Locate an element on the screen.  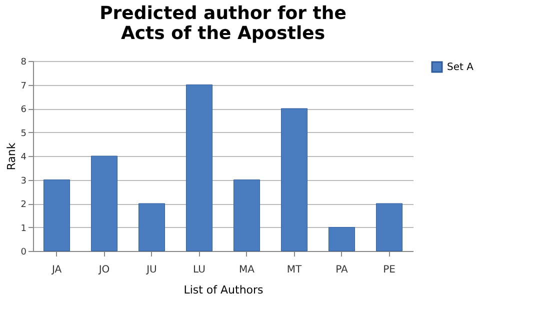
y-tick-label: 2 is located at coordinates (23, 205).